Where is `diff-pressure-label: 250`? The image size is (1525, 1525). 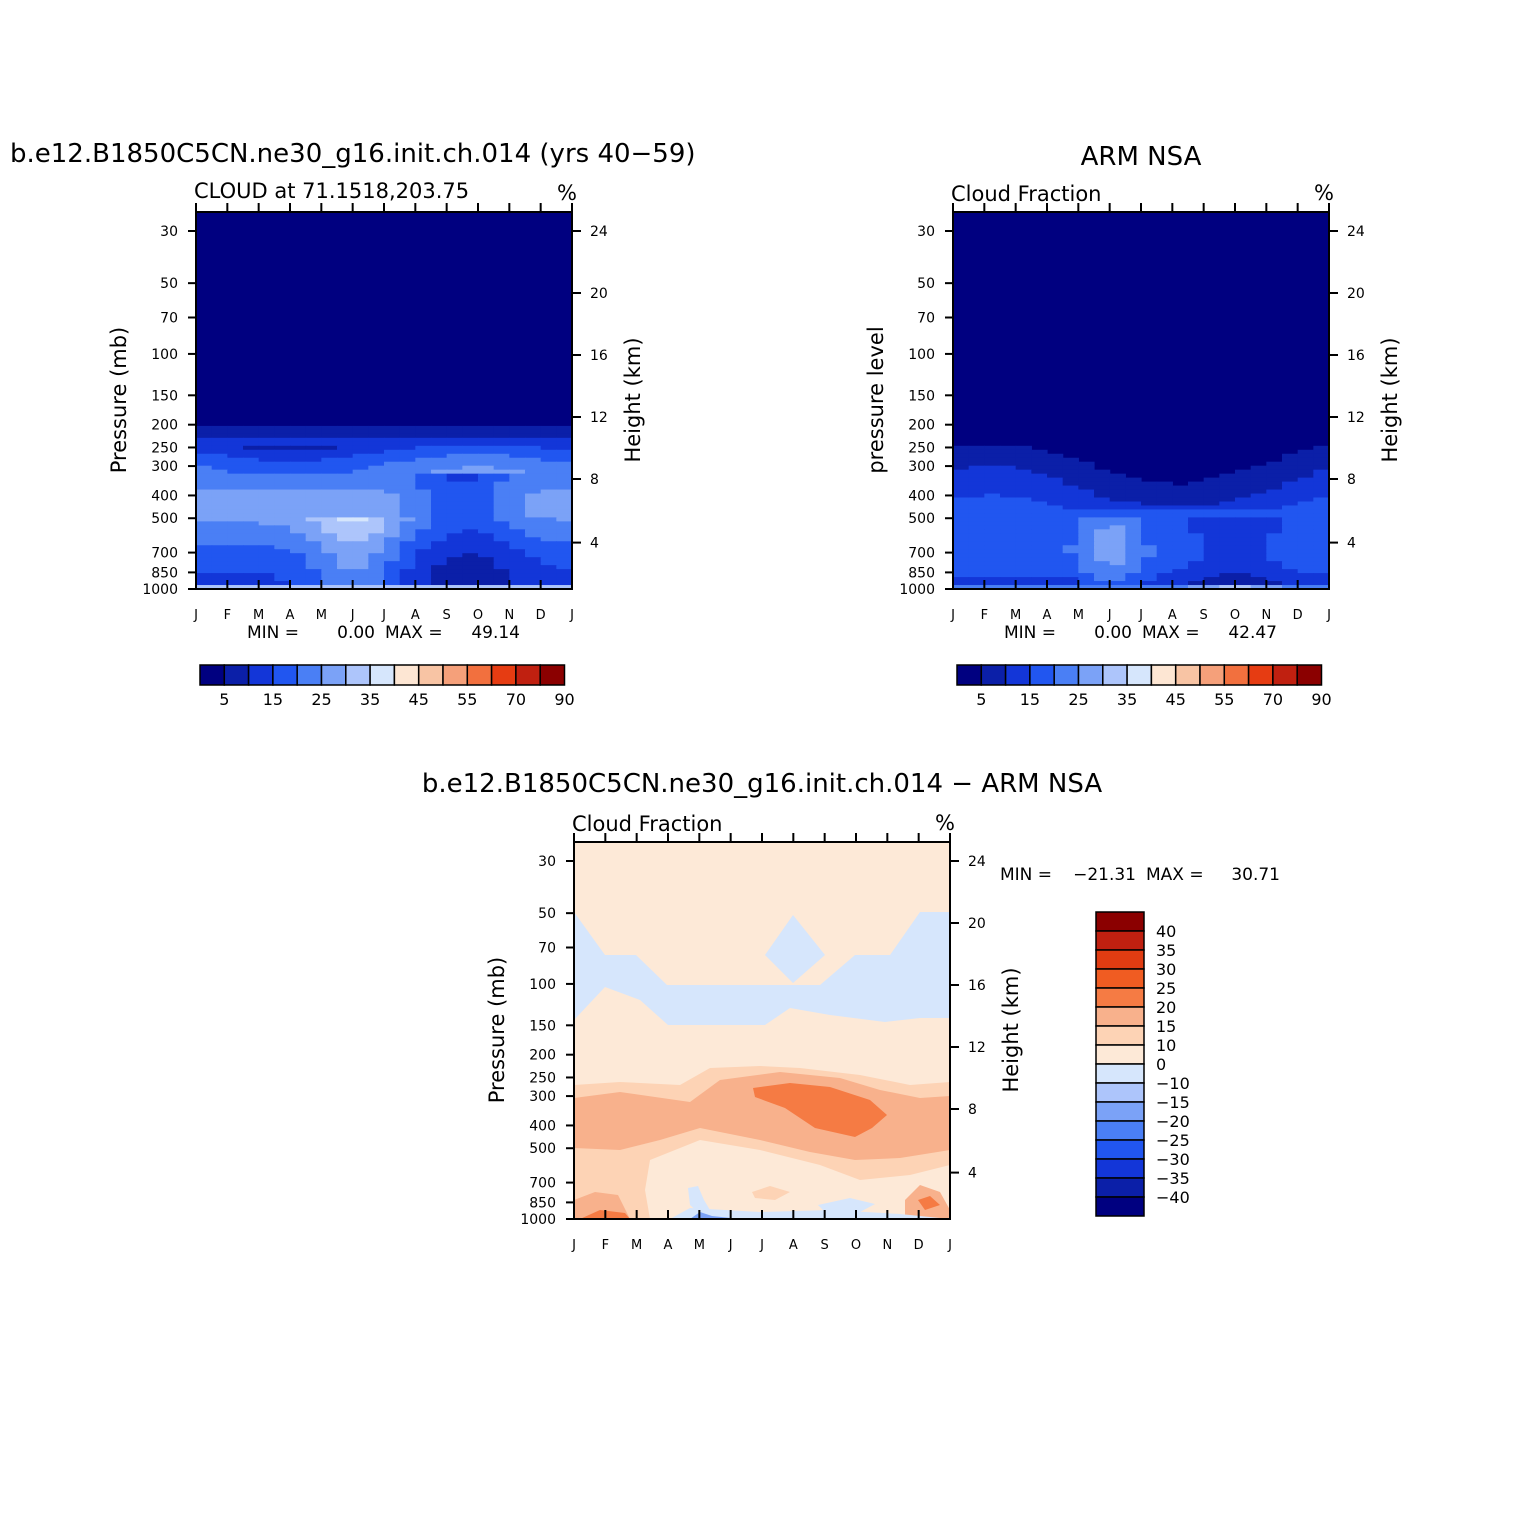
diff-pressure-label: 250 is located at coordinates (542, 1078).